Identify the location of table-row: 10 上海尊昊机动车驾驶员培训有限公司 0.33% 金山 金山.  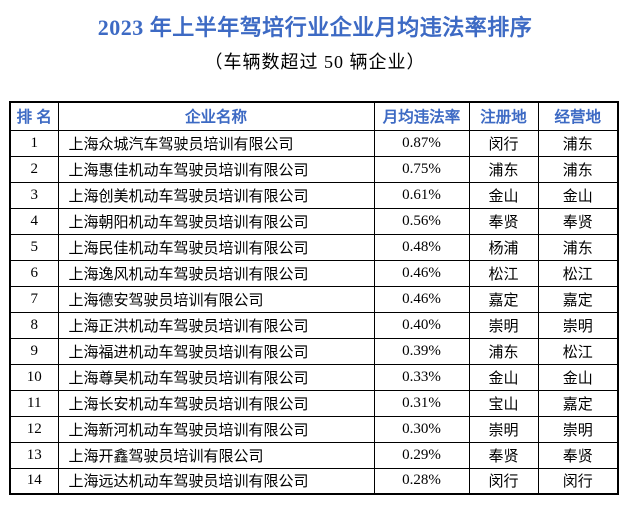
(314, 377).